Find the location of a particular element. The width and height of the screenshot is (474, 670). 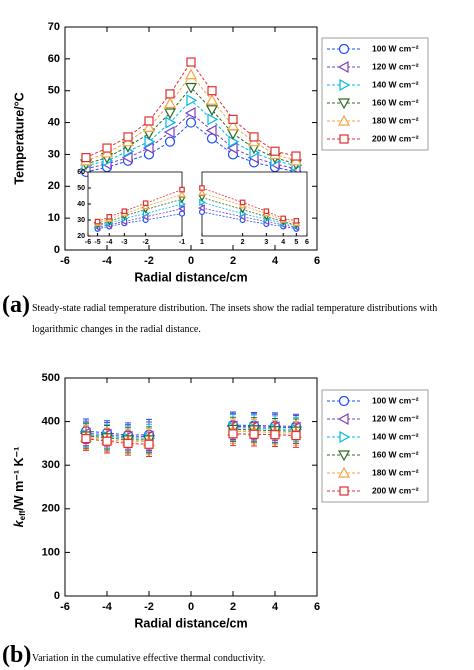

inset-x-tick-label: 1 is located at coordinates (202, 242).